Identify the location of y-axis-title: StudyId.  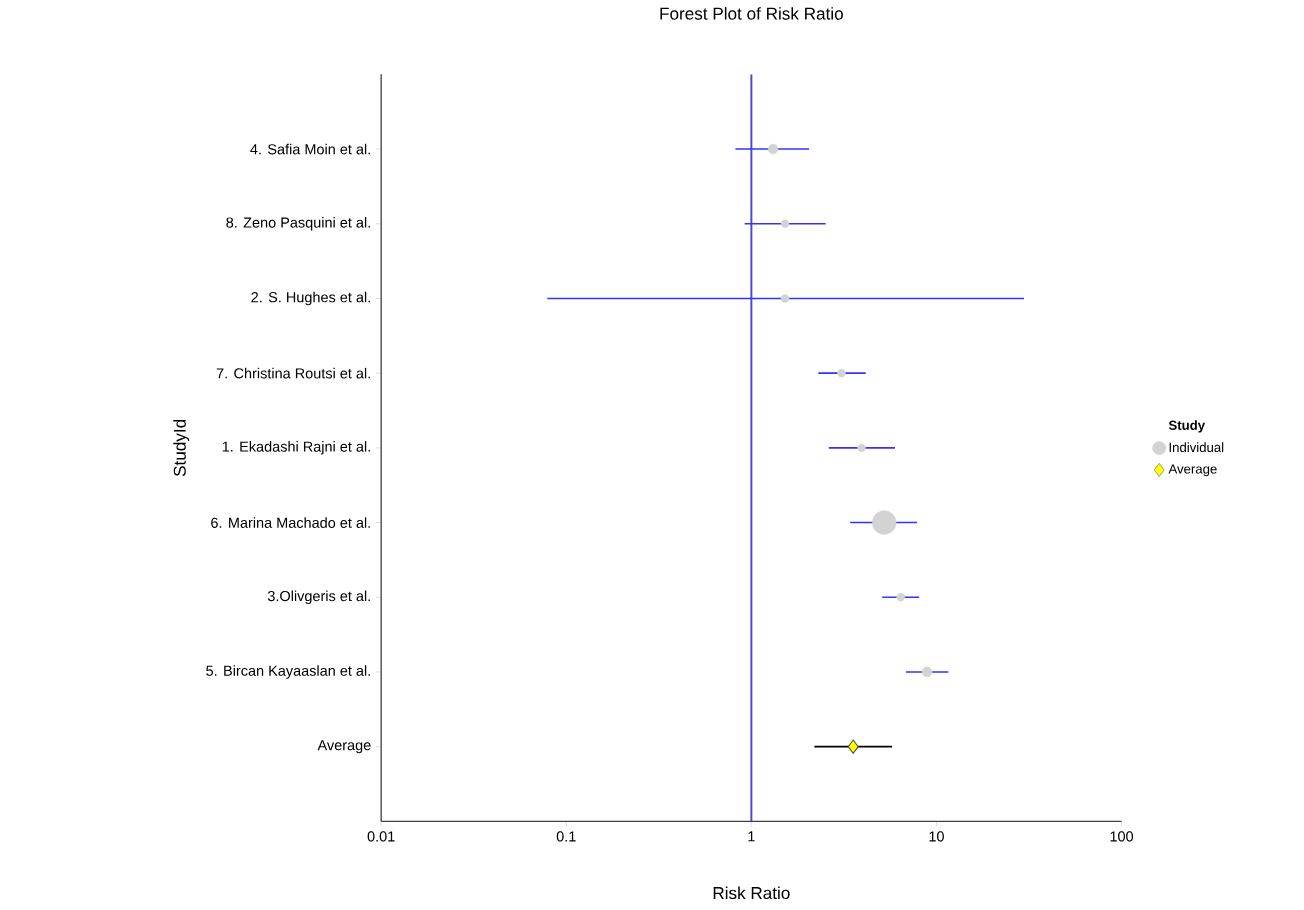
(181, 448).